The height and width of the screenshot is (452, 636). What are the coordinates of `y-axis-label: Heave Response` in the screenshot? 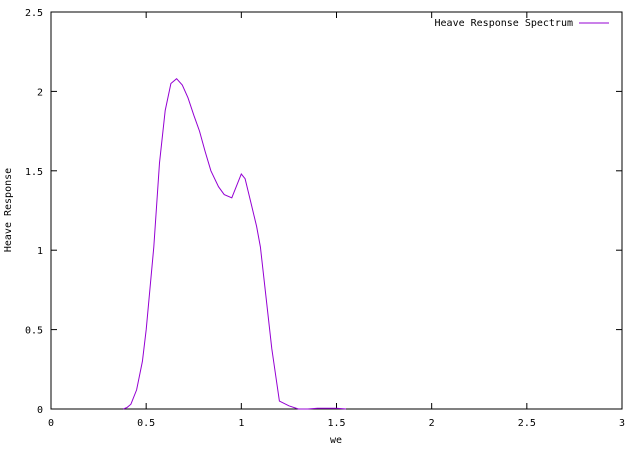 It's located at (8, 210).